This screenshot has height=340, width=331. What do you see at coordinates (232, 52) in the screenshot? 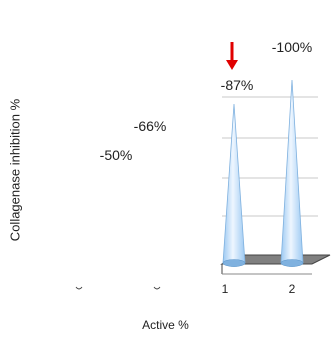
I see `arrow-shaft` at bounding box center [232, 52].